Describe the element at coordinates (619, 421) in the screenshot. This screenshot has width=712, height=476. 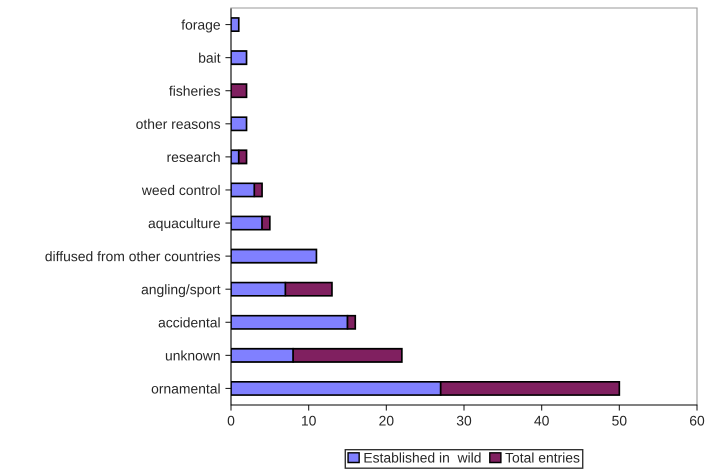
I see `x-tick-label: 50` at that location.